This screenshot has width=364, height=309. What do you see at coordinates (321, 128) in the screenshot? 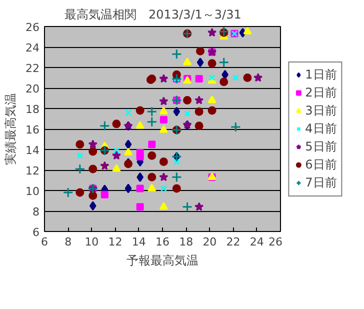
I see `legend-label: 4日前` at bounding box center [321, 128].